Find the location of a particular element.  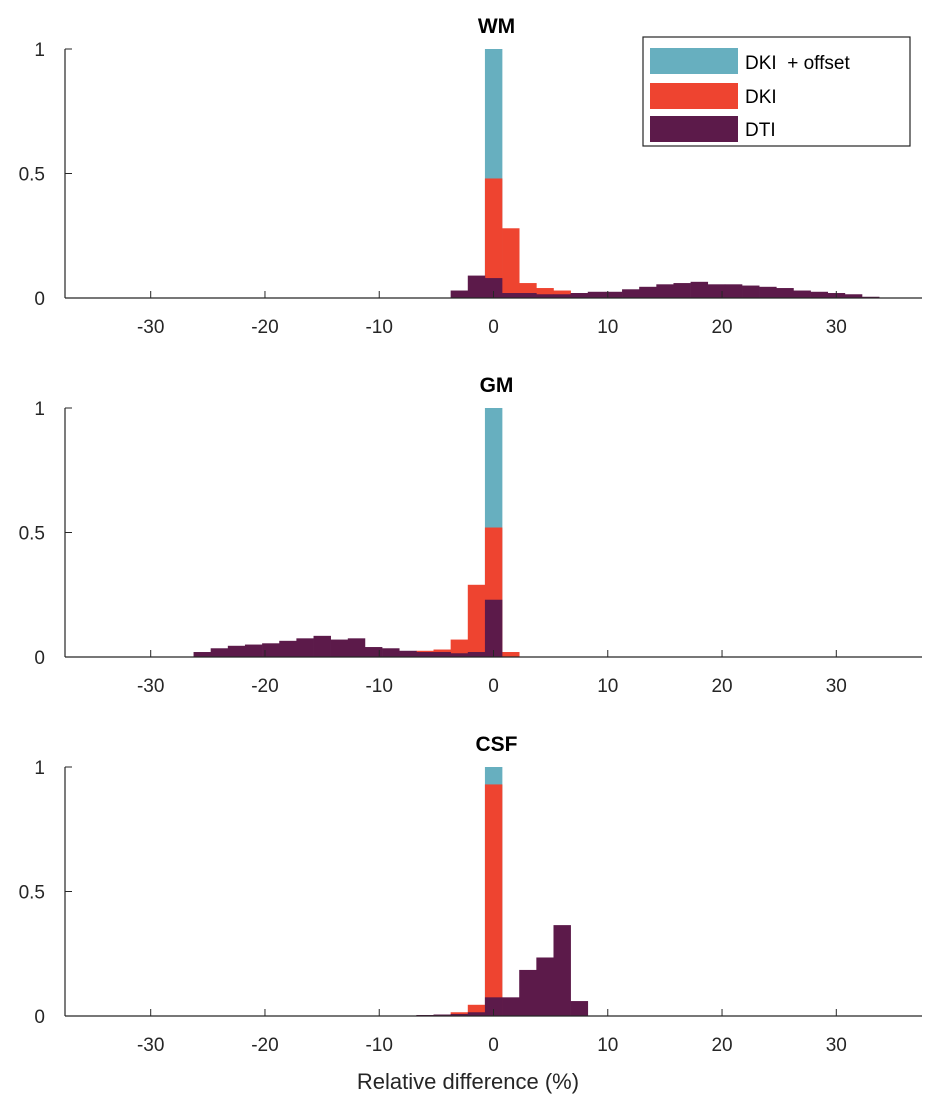

legend-swatch-dki is located at coordinates (694, 96).